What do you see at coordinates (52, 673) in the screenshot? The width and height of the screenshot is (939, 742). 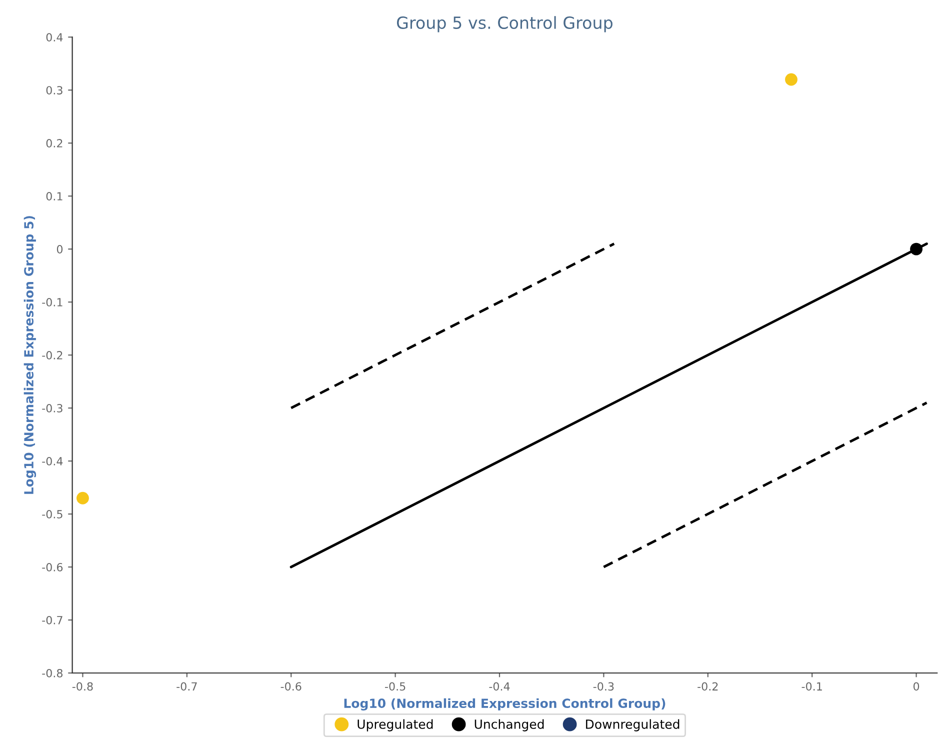 I see `y-tick-label: -0.8` at bounding box center [52, 673].